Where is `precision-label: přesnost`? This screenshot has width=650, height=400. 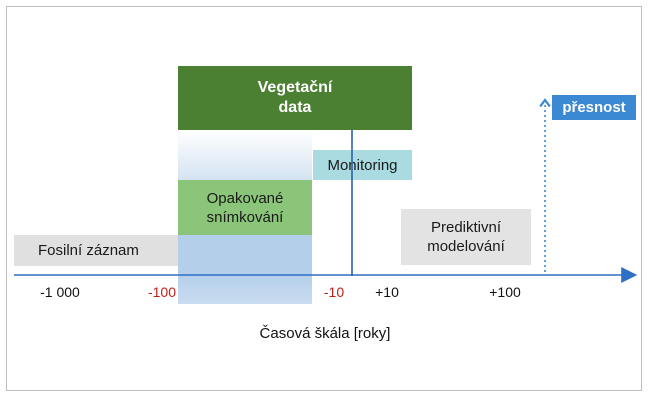
precision-label: přesnost is located at coordinates (594, 107).